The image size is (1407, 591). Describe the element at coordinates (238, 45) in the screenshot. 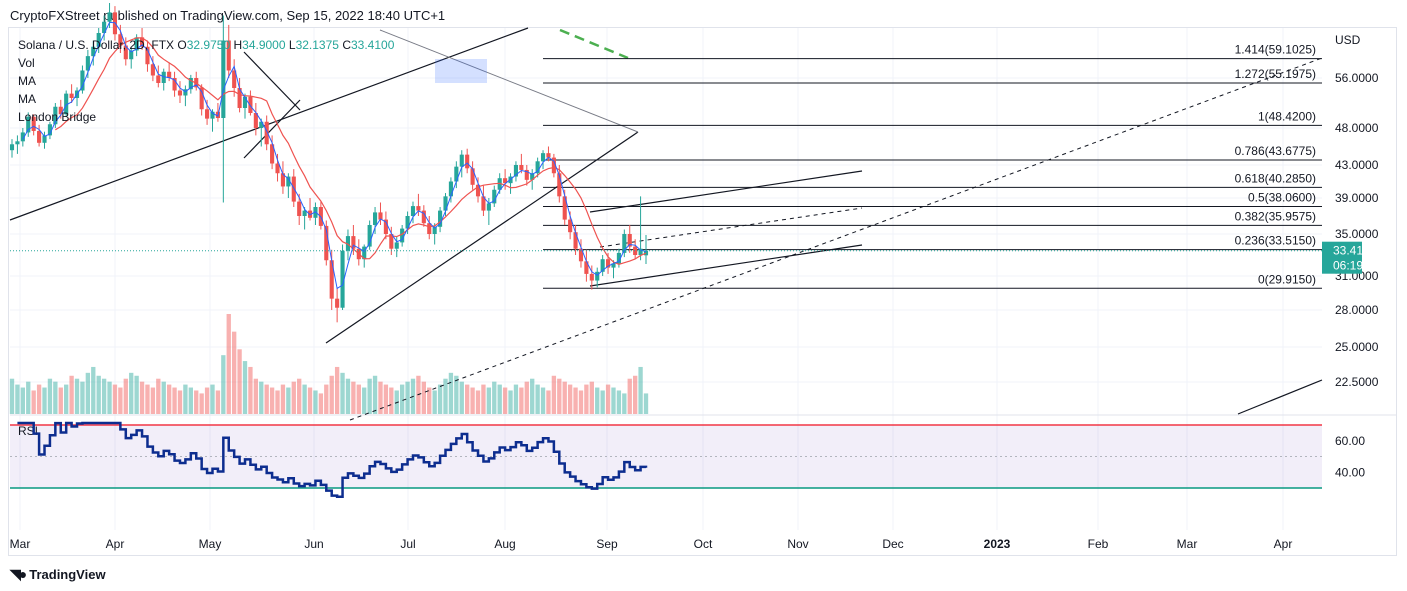

I see `legend-high-label: H` at that location.